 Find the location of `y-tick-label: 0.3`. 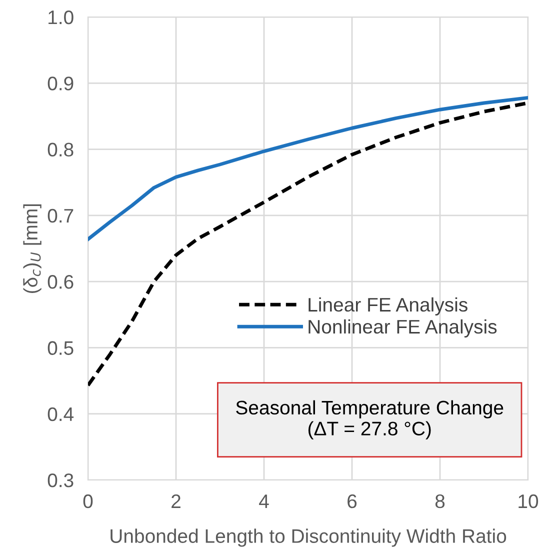

y-tick-label: 0.3 is located at coordinates (61, 480).